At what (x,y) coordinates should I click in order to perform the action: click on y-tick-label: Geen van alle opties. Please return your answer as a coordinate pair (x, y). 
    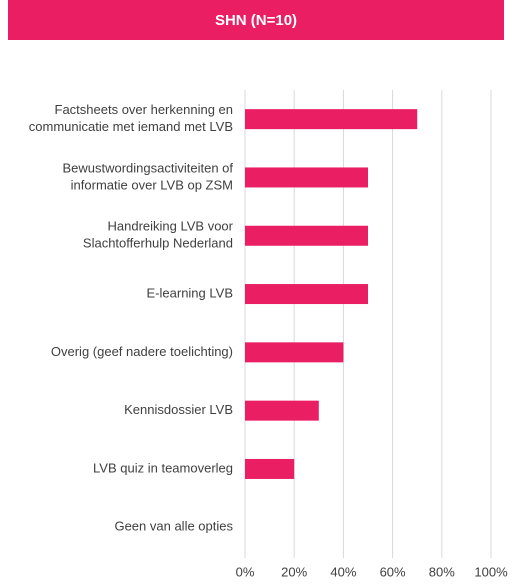
    Looking at the image, I should click on (173, 526).